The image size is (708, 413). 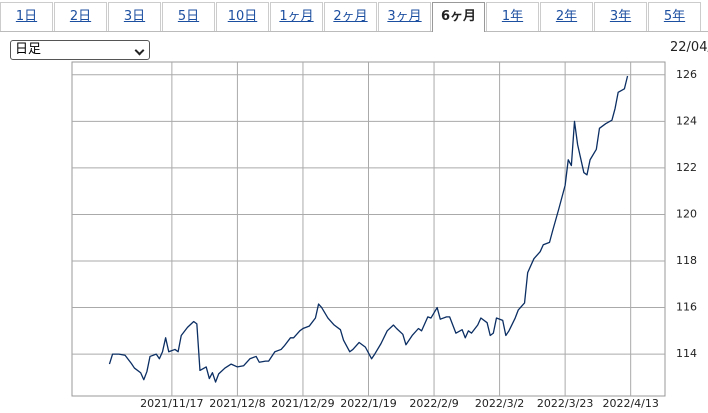 What do you see at coordinates (458, 17) in the screenshot?
I see `tab: 6ヶ月` at bounding box center [458, 17].